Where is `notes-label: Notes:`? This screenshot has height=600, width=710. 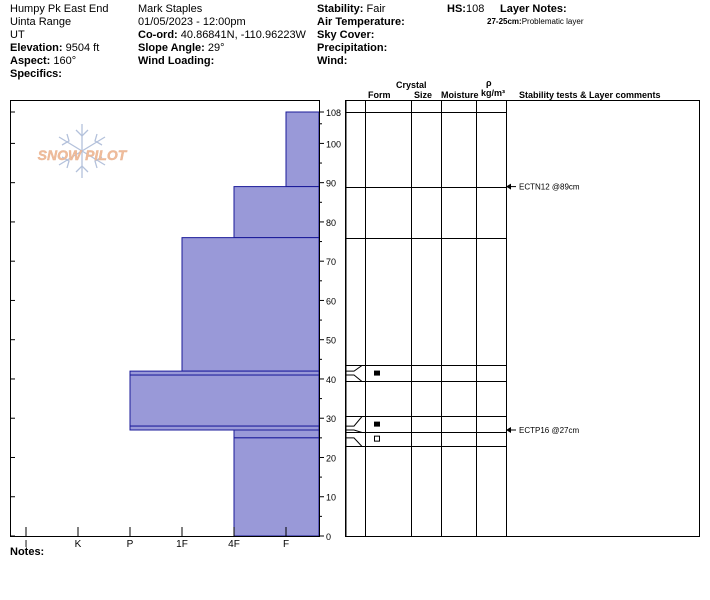 notes-label: Notes: is located at coordinates (27, 552).